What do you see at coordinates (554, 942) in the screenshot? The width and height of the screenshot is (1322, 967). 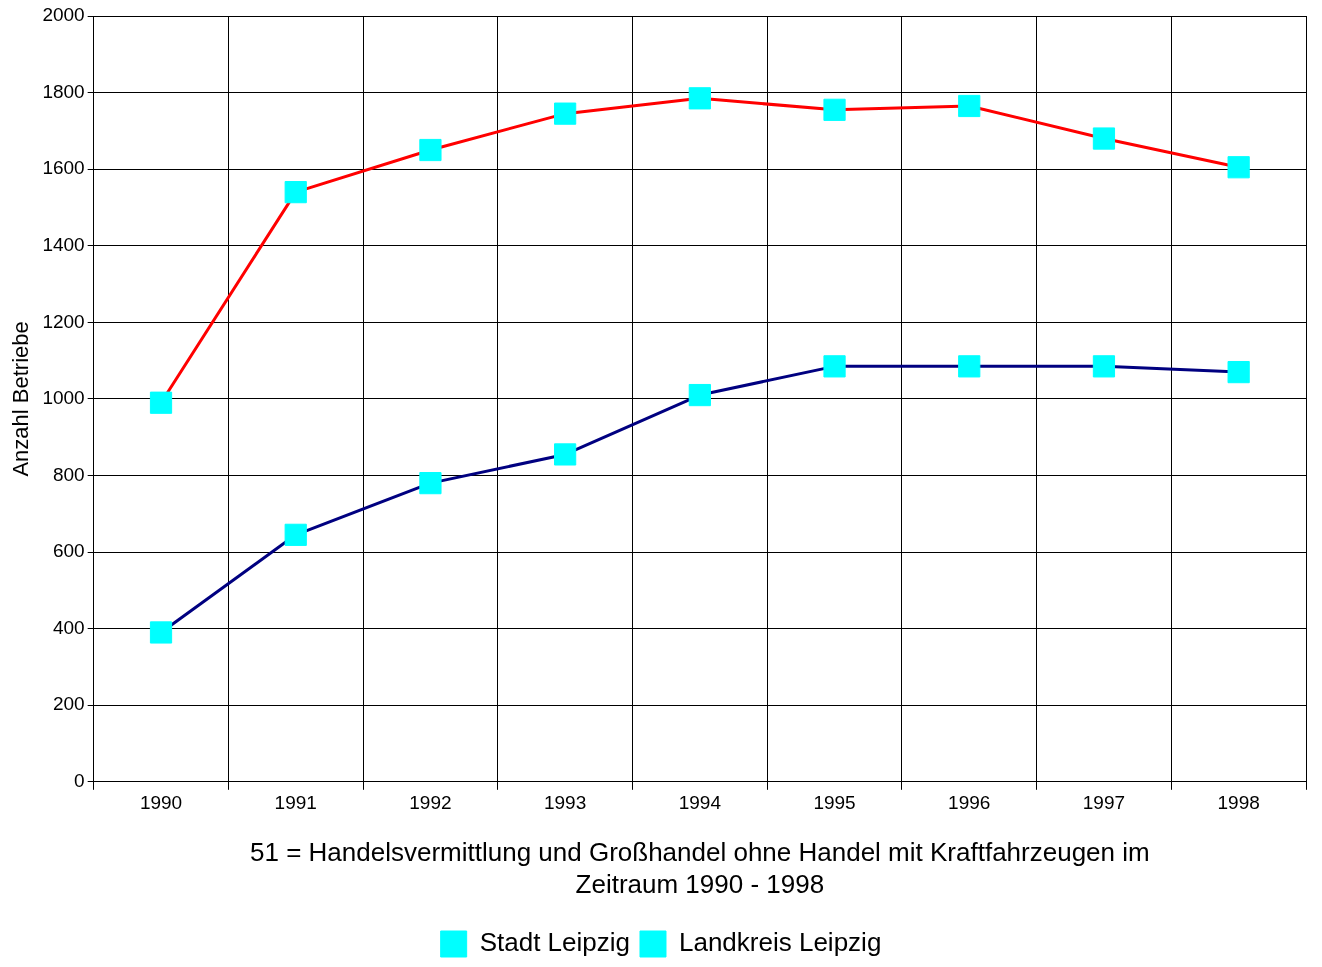 I see `legend-label: Stadt Leipzig` at bounding box center [554, 942].